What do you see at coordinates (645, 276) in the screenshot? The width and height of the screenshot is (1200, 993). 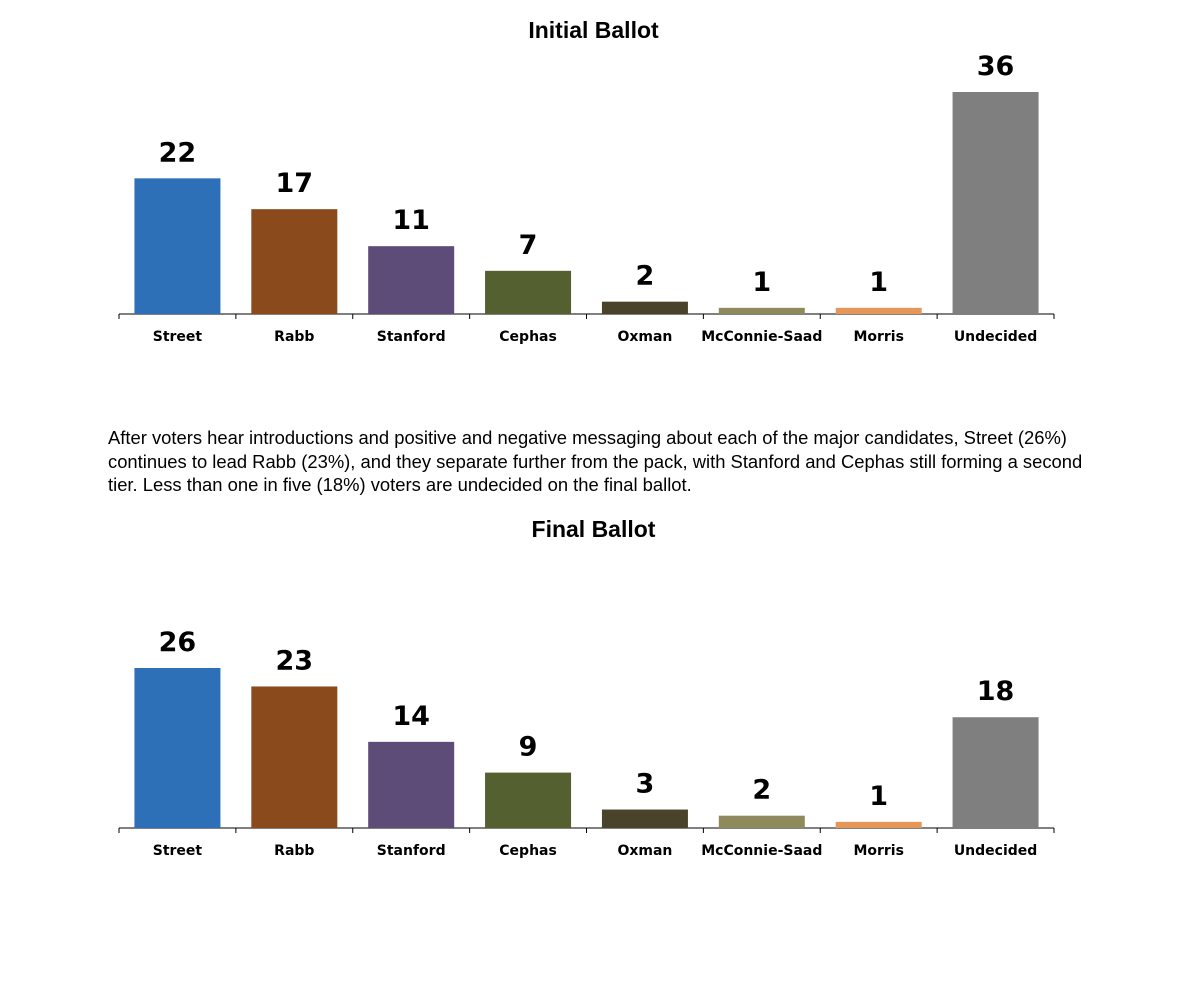 I see `data-label-oxman: 2` at bounding box center [645, 276].